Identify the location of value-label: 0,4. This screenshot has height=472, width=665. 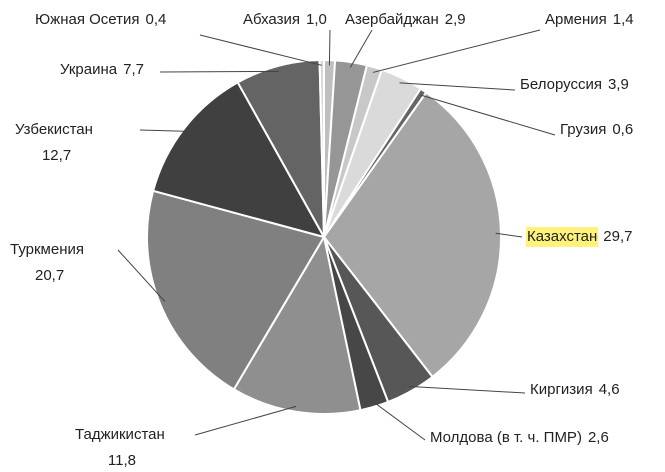
(156, 19).